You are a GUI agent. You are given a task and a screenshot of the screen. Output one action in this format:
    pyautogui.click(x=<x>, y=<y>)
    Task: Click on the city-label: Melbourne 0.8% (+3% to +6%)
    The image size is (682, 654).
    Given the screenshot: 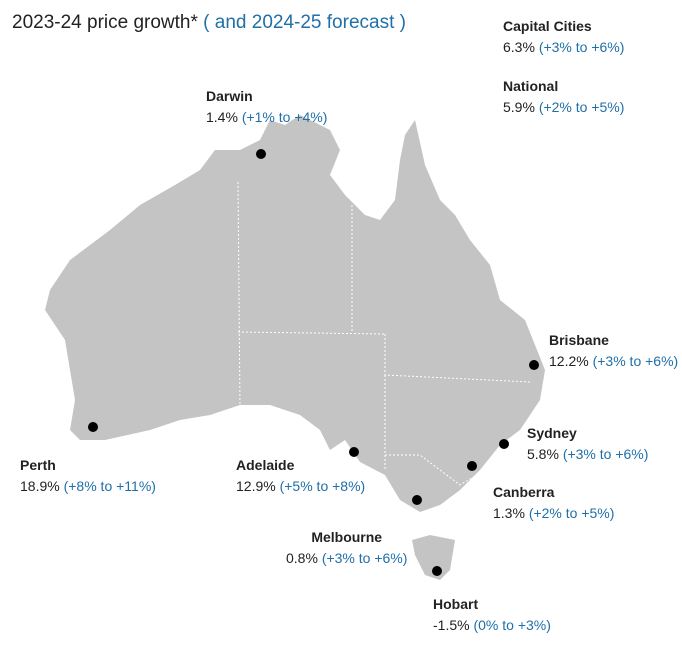 What is the action you would take?
    pyautogui.click(x=346, y=548)
    